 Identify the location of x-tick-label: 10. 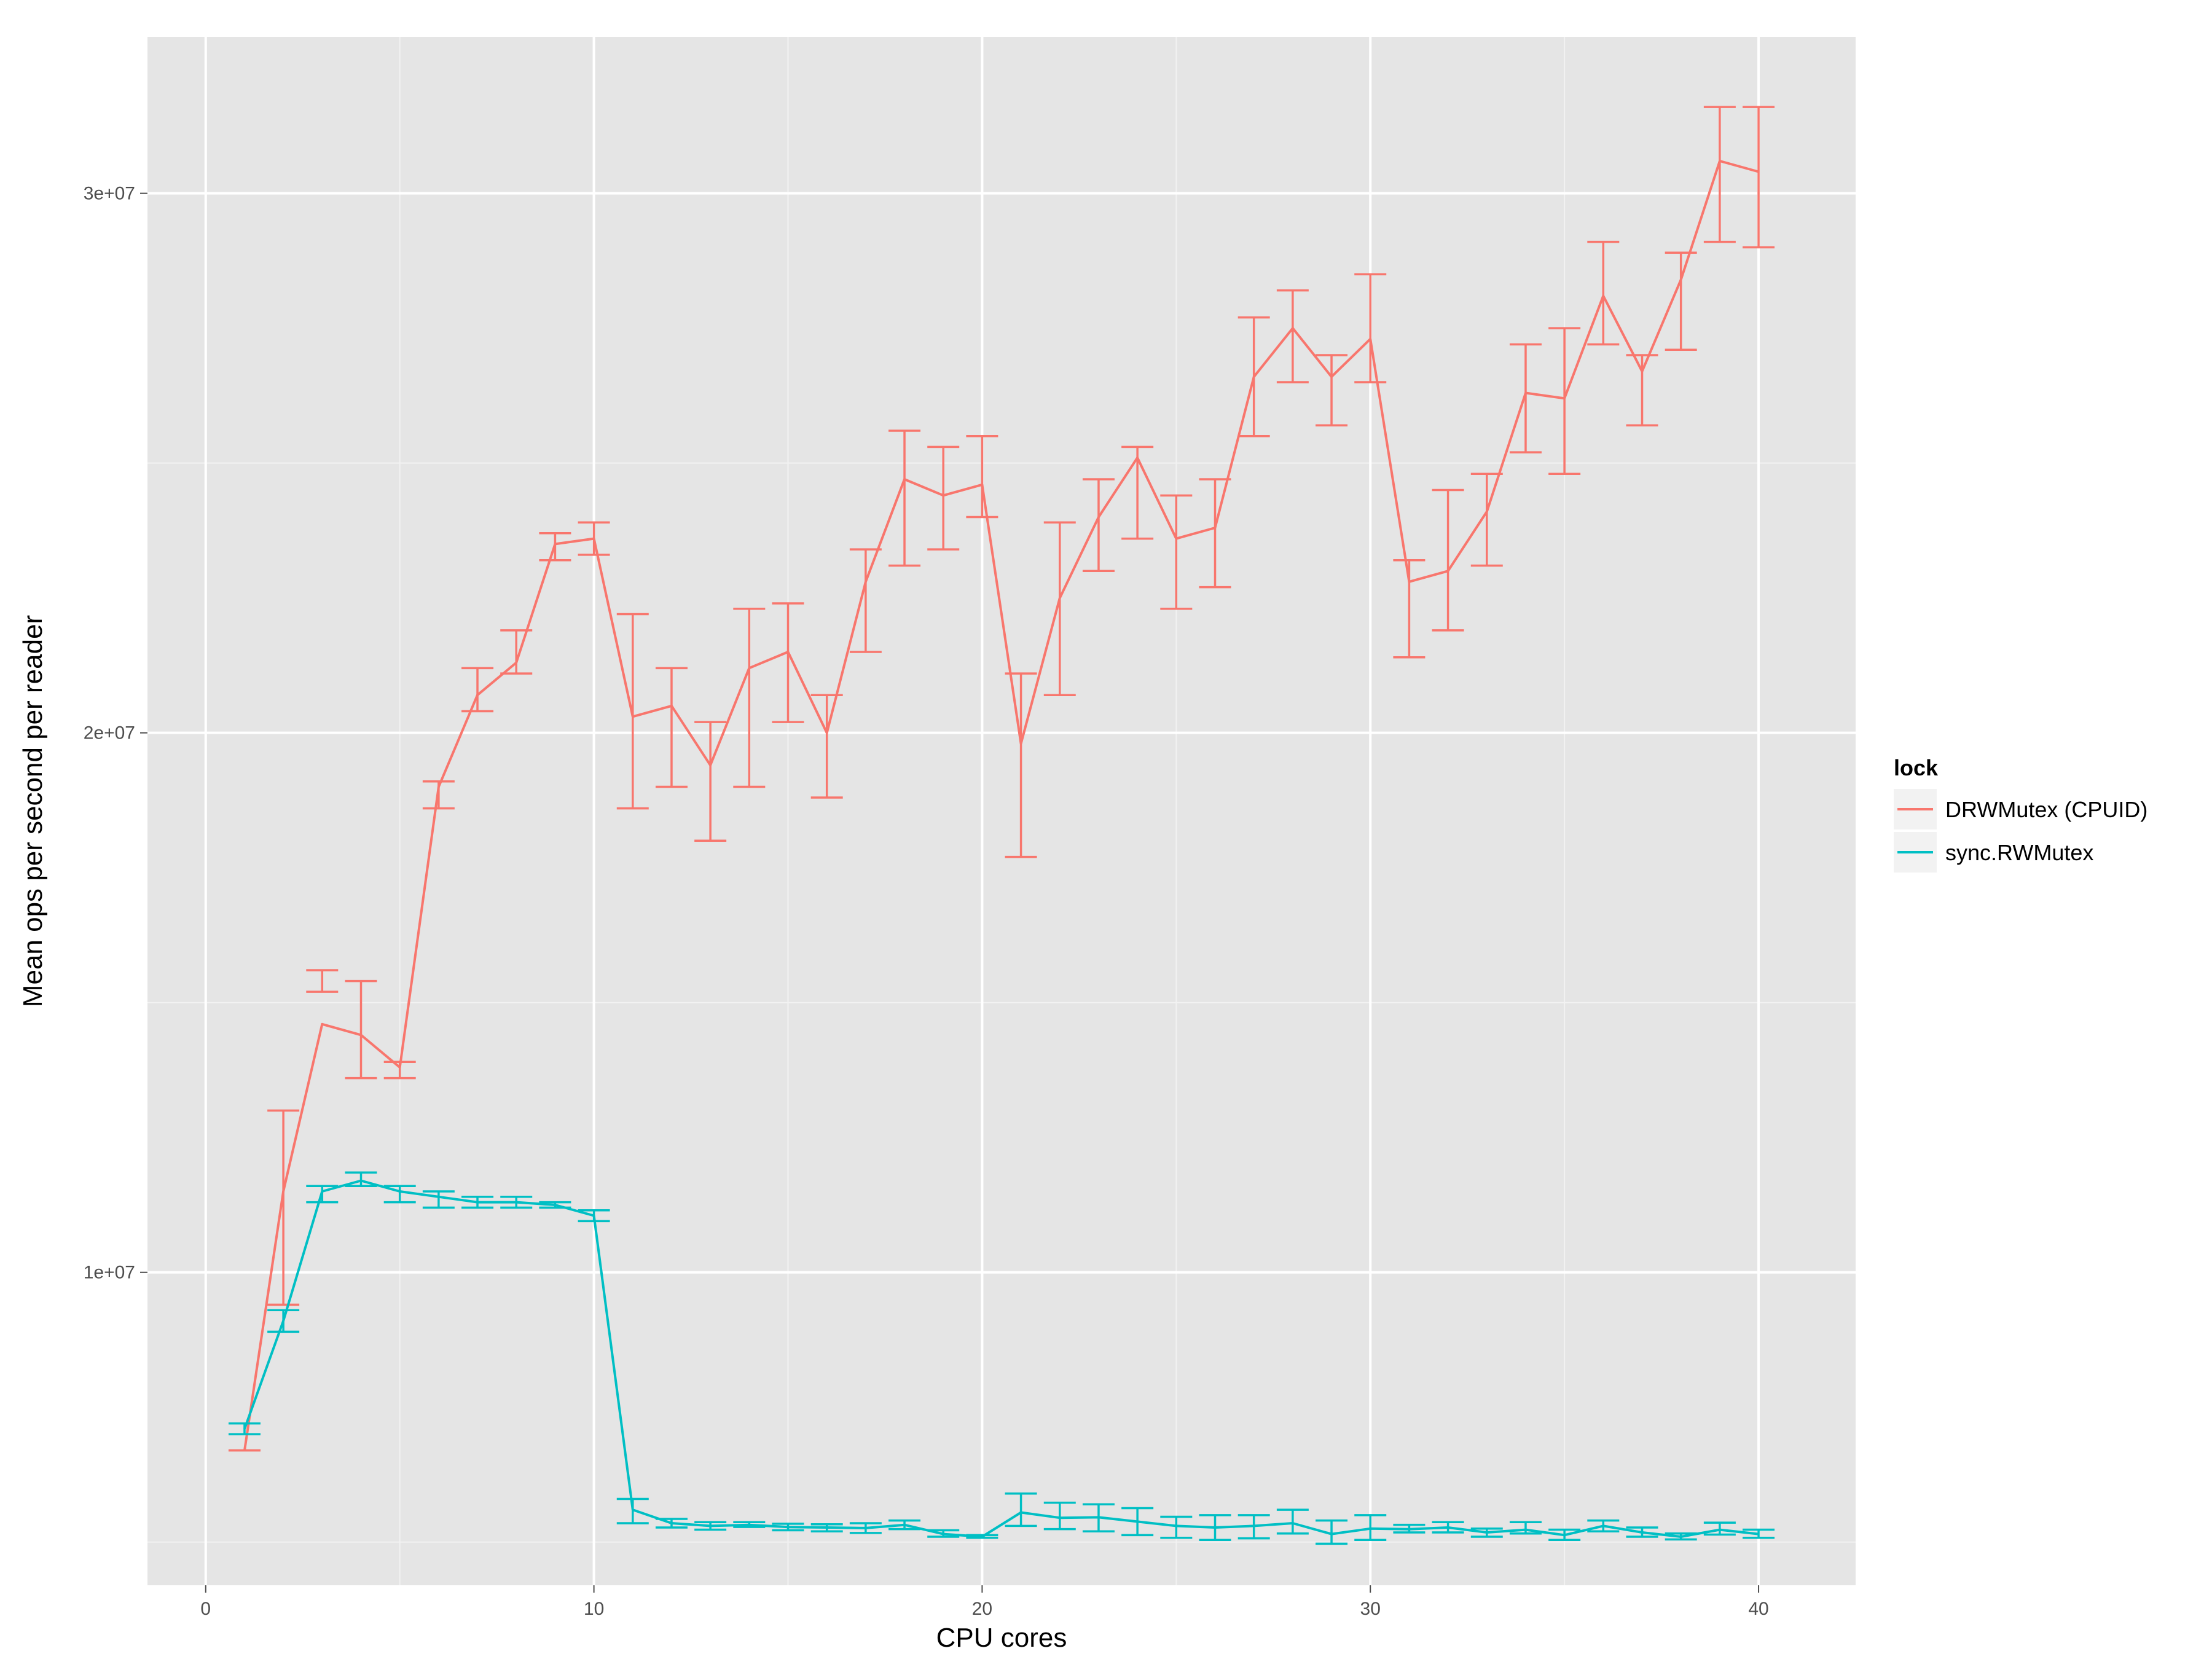
(594, 1609).